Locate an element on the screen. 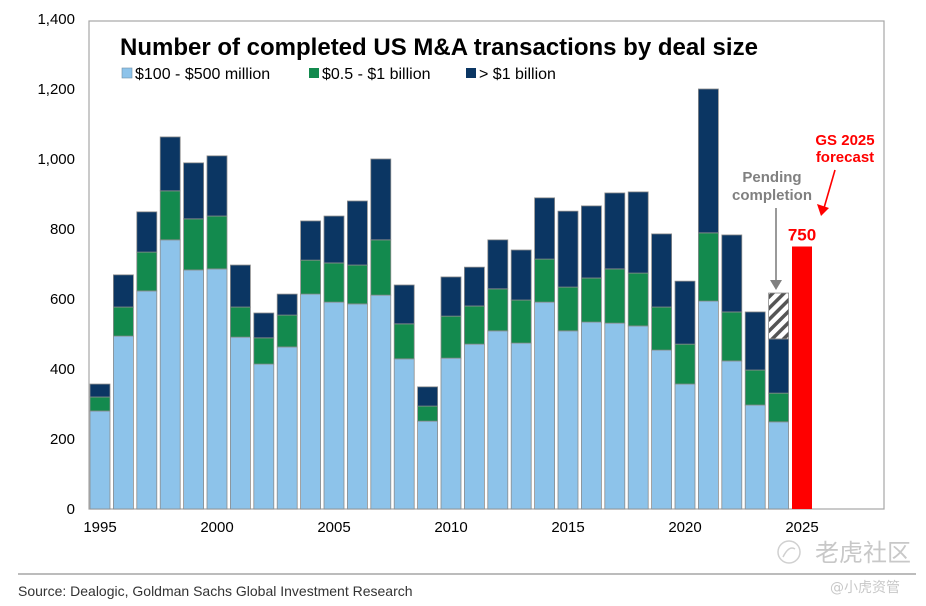  x-tick-label: 2010 is located at coordinates (450, 527).